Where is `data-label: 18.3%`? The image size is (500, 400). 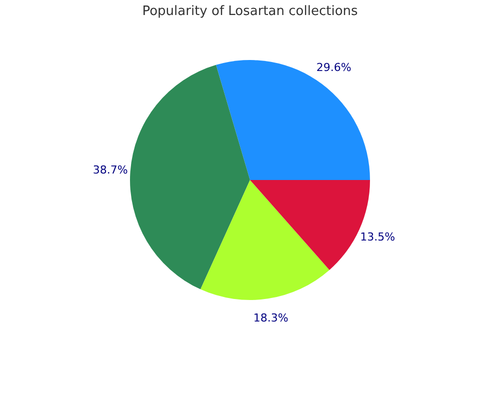 data-label: 18.3% is located at coordinates (270, 317).